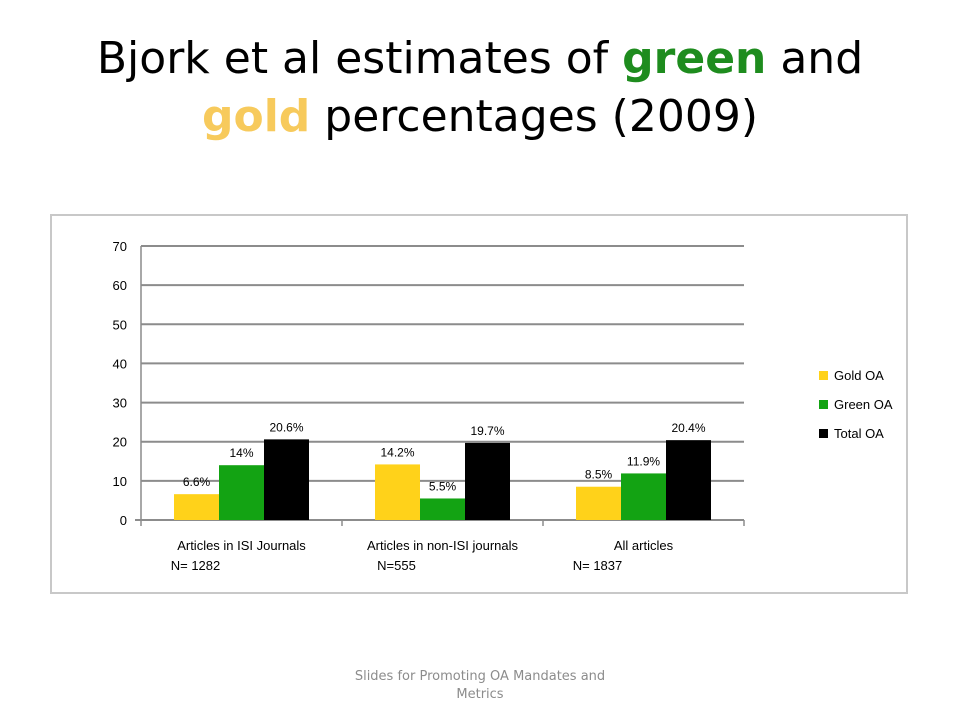 This screenshot has height=720, width=960. Describe the element at coordinates (359, 58) in the screenshot. I see `title-text-part1: Bjork et al estimates of` at that location.